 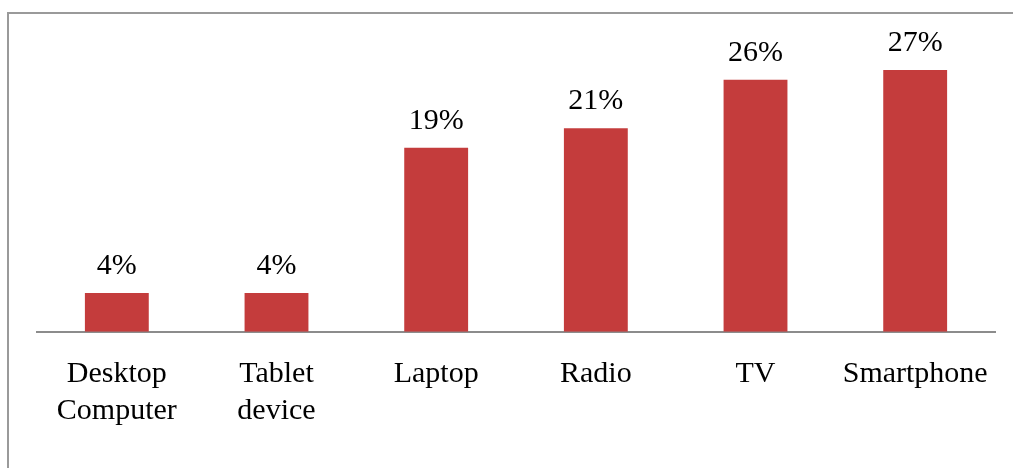 What do you see at coordinates (276, 389) in the screenshot?
I see `x-tick-label: Tablet device` at bounding box center [276, 389].